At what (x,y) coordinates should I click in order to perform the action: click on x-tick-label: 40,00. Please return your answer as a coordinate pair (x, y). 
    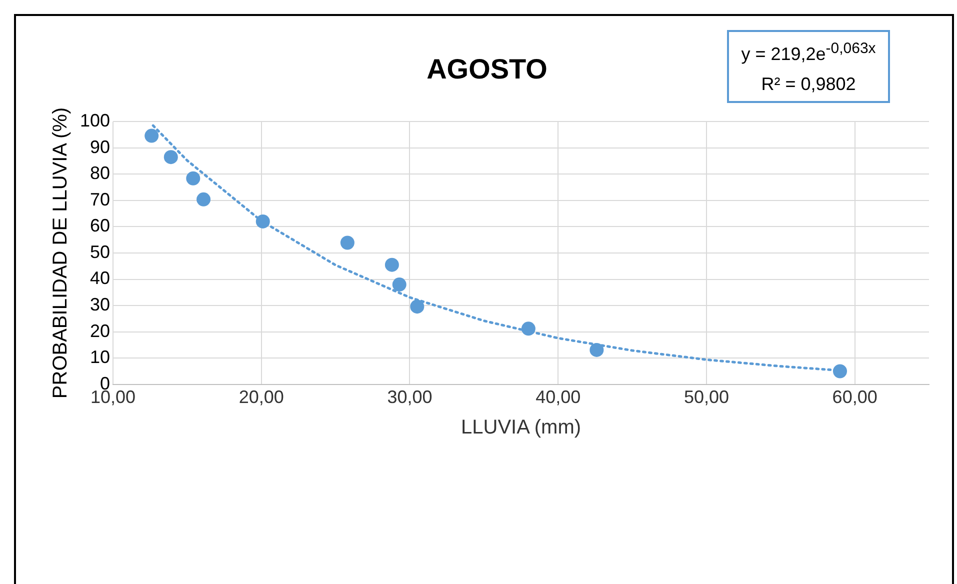
    Looking at the image, I should click on (558, 397).